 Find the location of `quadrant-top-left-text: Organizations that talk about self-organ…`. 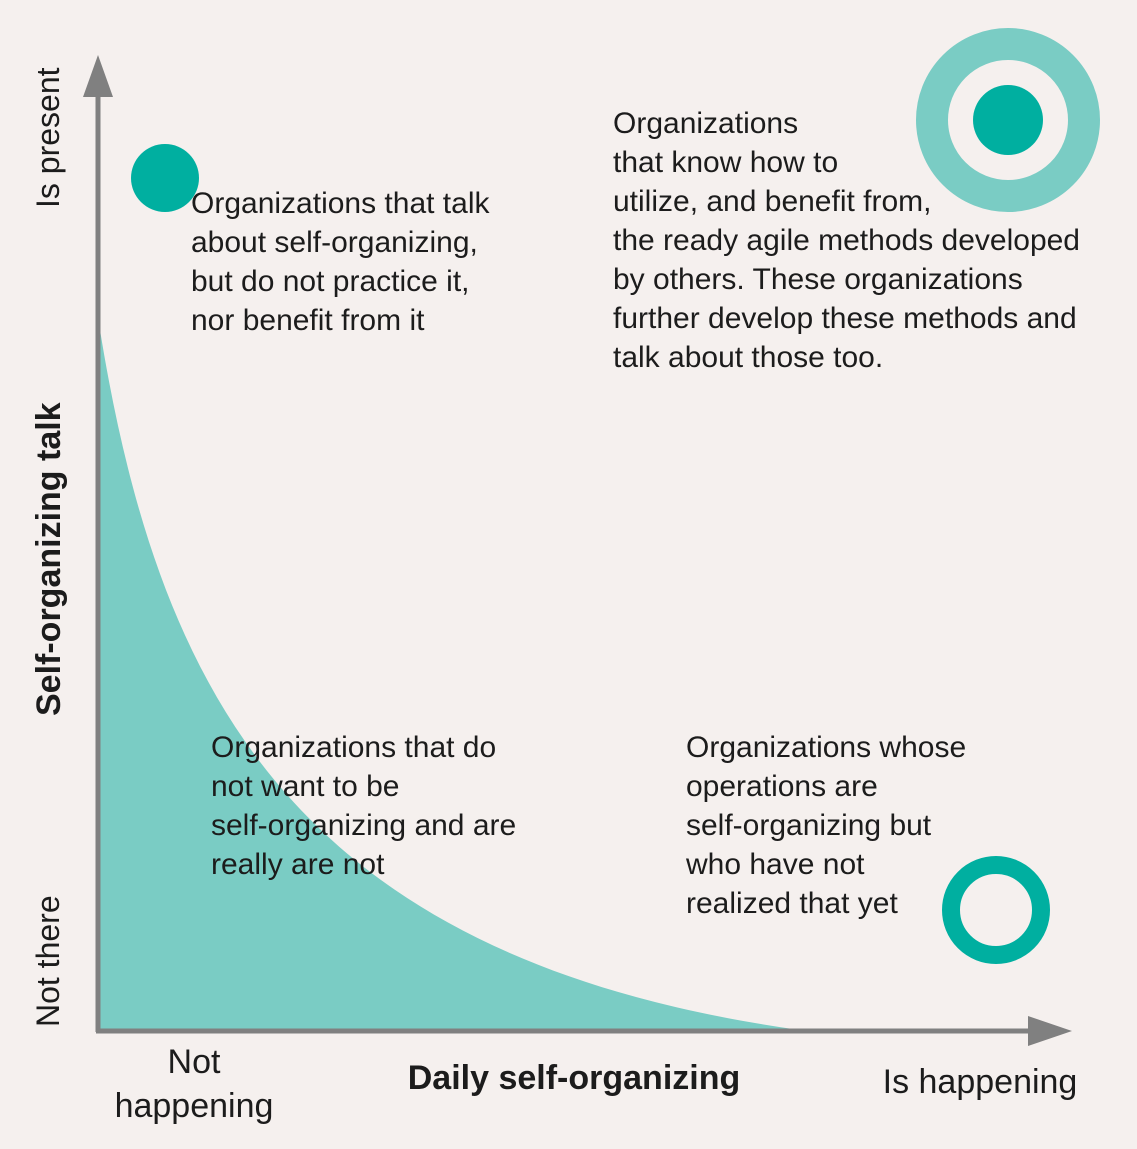

quadrant-top-left-text: Organizations that talk about self-organ… is located at coordinates (340, 262).